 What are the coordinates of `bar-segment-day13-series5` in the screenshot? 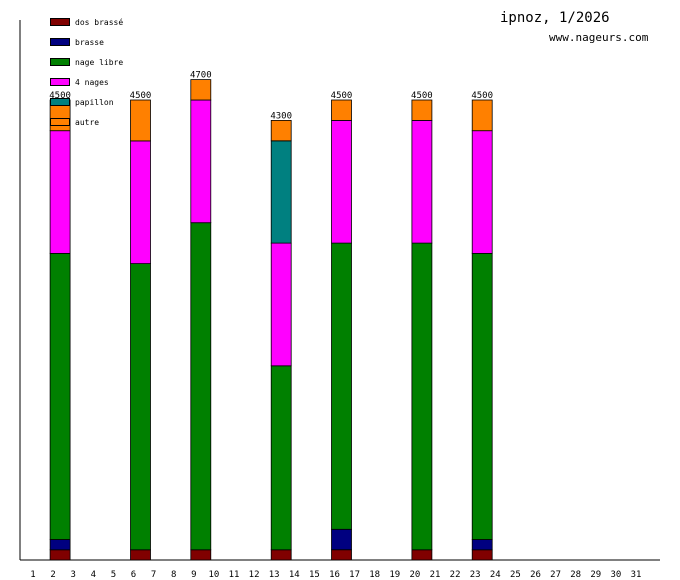 It's located at (281, 131).